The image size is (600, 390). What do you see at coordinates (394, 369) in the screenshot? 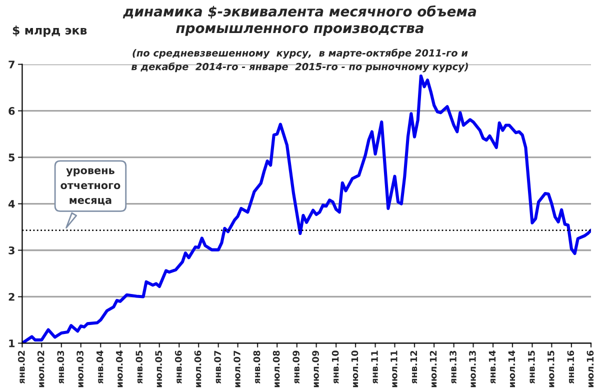
I see `x-tick-label: июл.11` at bounding box center [394, 369].